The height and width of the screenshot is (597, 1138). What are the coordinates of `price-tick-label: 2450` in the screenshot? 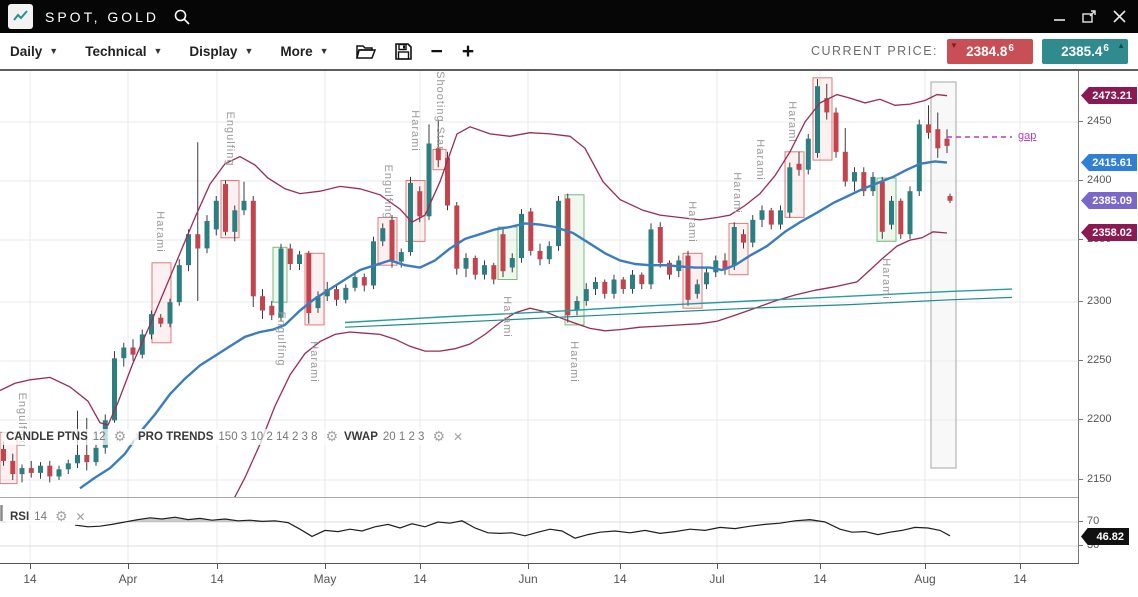 It's located at (1095, 121).